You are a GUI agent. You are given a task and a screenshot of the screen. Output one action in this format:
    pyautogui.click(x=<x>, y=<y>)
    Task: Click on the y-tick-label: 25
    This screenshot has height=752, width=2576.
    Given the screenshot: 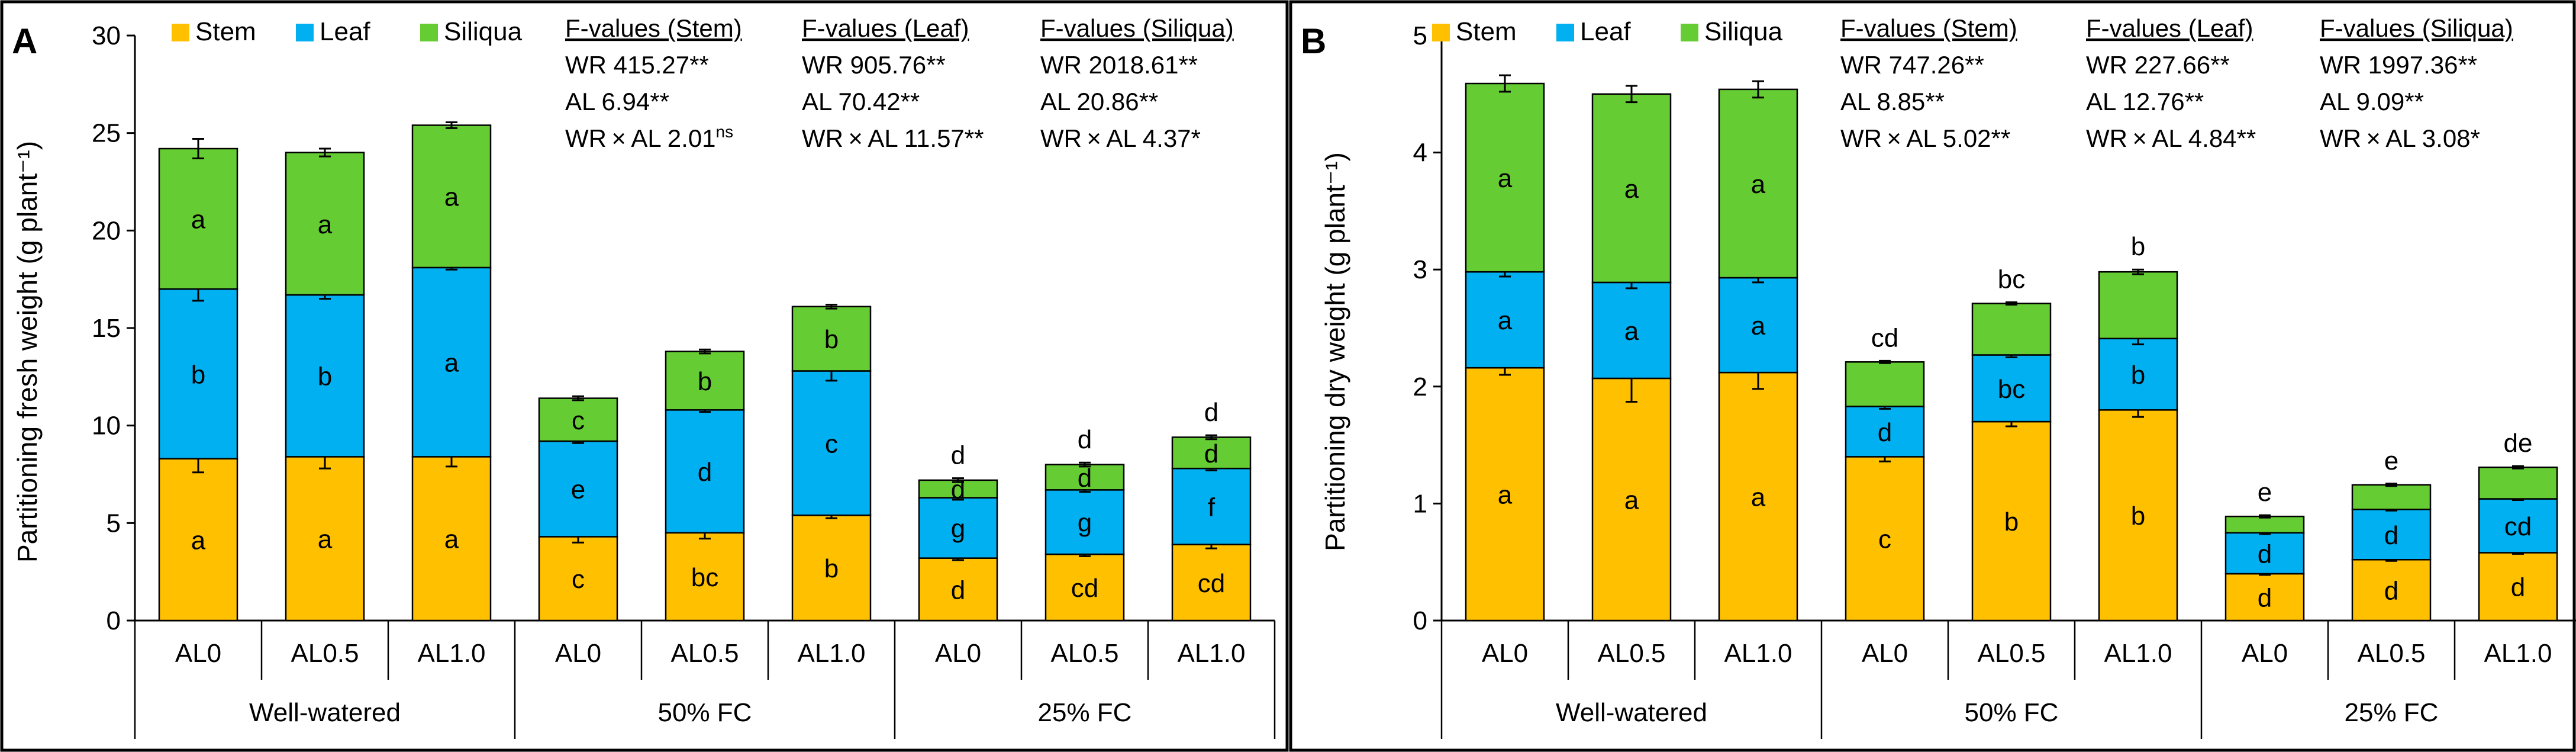 What is the action you would take?
    pyautogui.click(x=106, y=133)
    